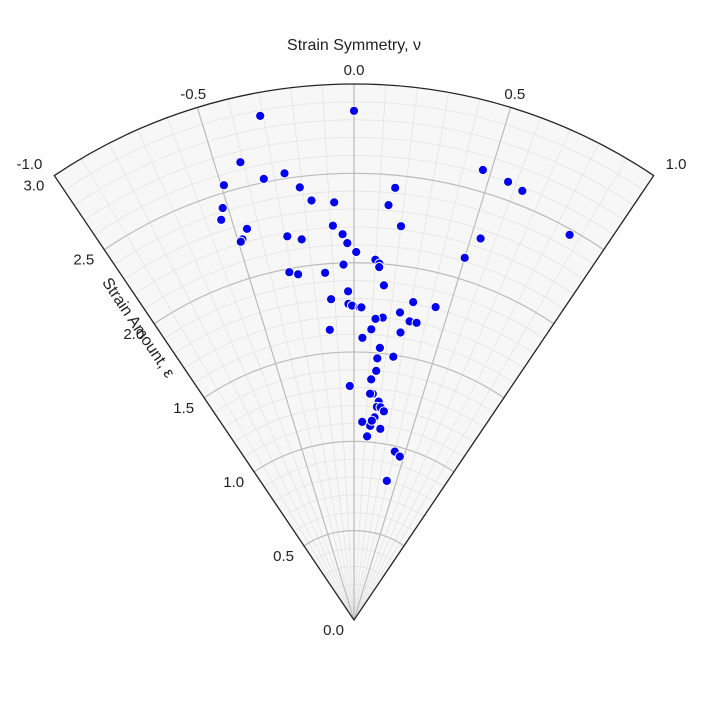  I want to click on y-tick-label: 0.0, so click(333, 630).